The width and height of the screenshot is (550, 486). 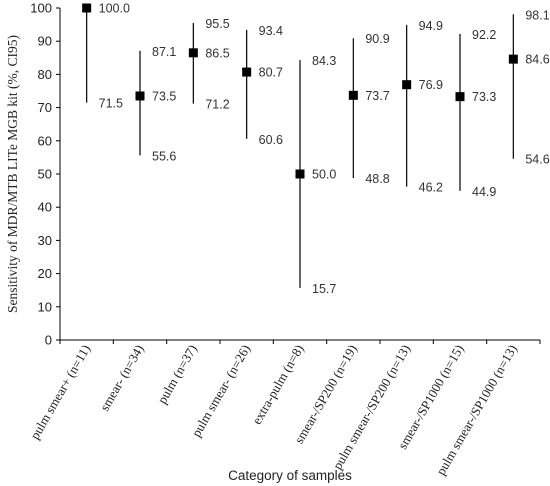 What do you see at coordinates (290, 475) in the screenshot?
I see `x-axis-title: Category of samples` at bounding box center [290, 475].